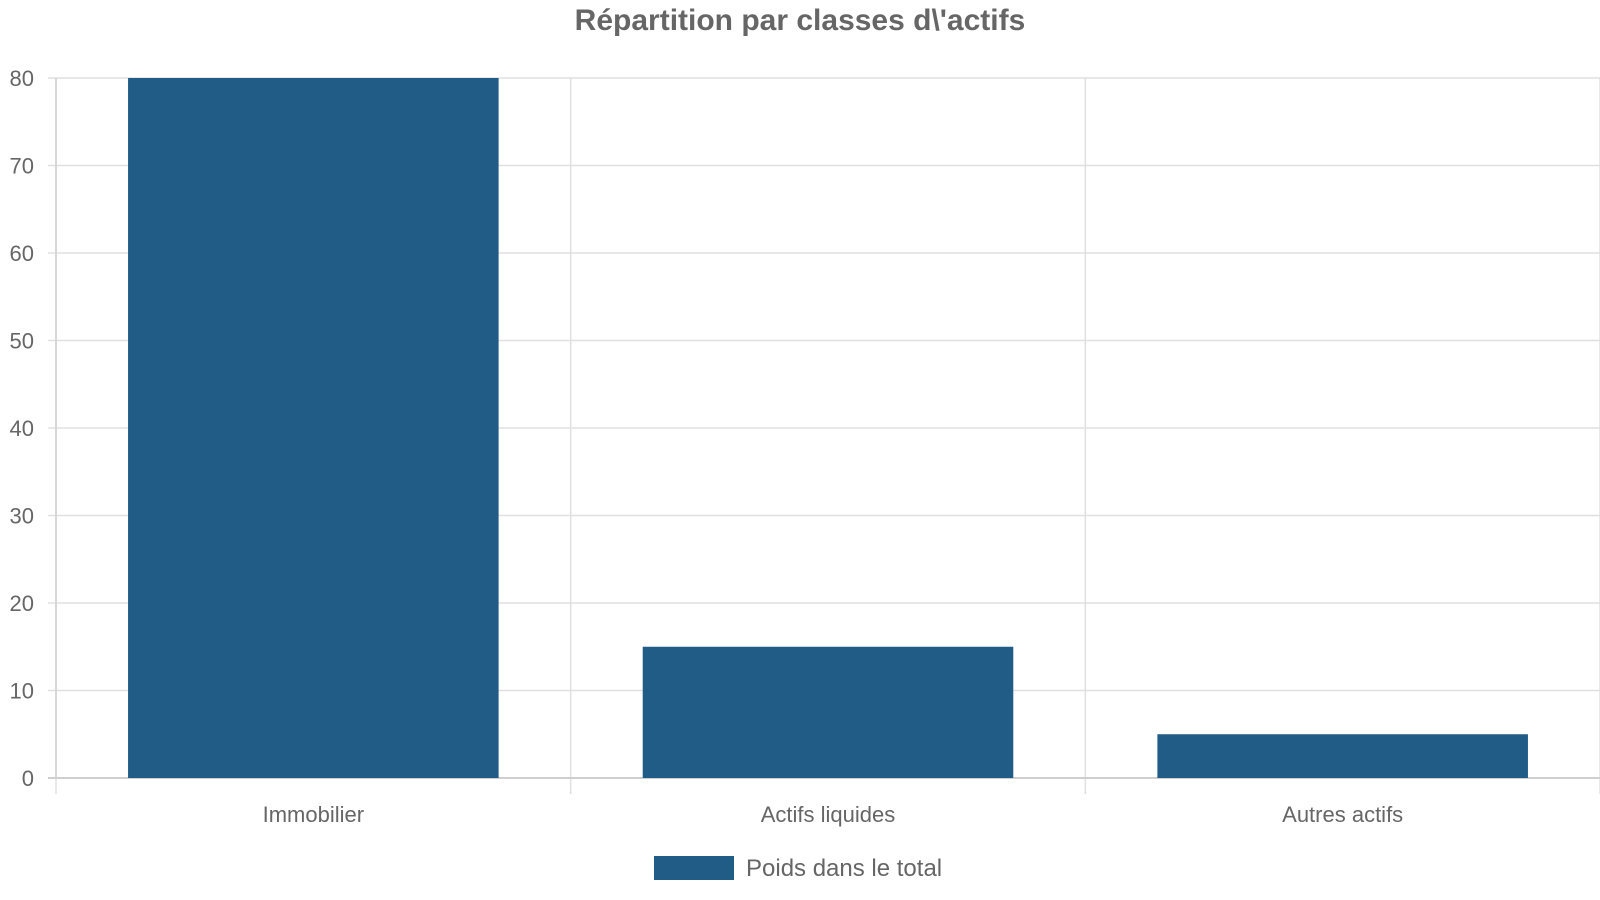 The image size is (1600, 900). I want to click on x-tick-label: Actifs liquides, so click(828, 814).